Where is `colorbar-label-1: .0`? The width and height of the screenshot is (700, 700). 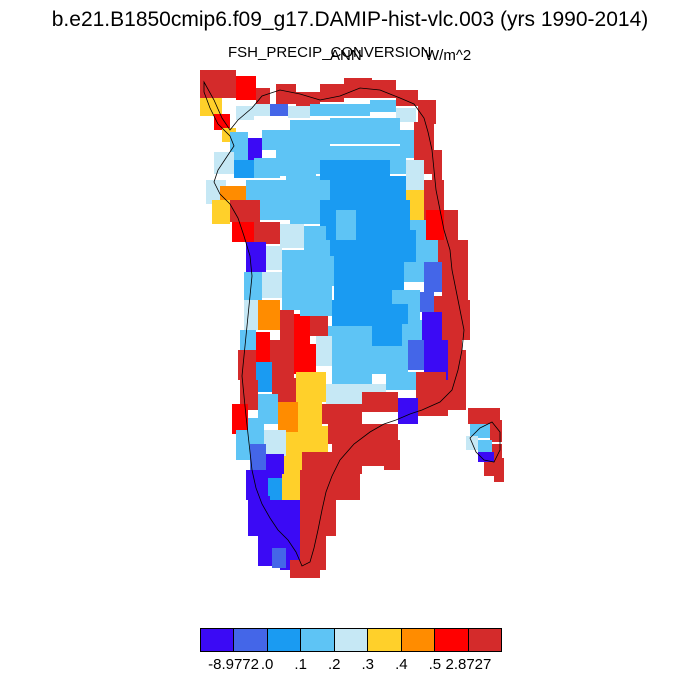 colorbar-label-1: .0 is located at coordinates (267, 664).